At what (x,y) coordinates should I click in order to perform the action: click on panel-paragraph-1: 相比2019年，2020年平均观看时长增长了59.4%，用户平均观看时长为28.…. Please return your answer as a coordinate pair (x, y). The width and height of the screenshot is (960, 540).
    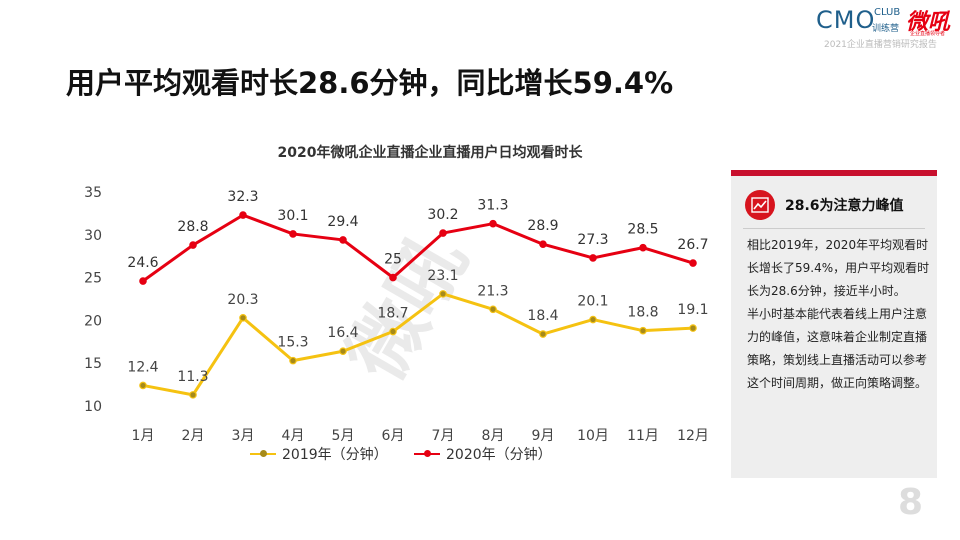
    Looking at the image, I should click on (838, 268).